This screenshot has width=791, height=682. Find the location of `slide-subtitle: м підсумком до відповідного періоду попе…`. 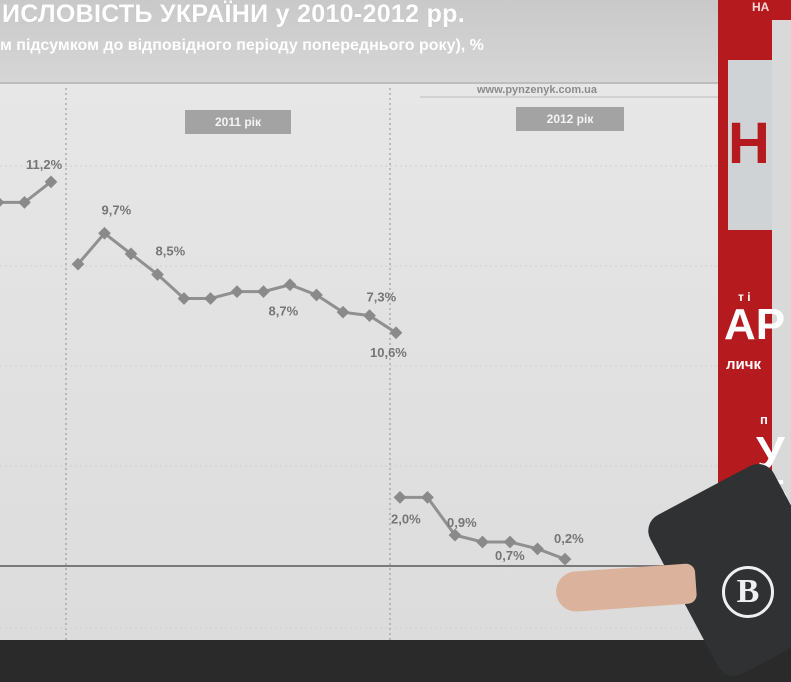

slide-subtitle: м підсумком до відповідного періоду попе… is located at coordinates (242, 45).